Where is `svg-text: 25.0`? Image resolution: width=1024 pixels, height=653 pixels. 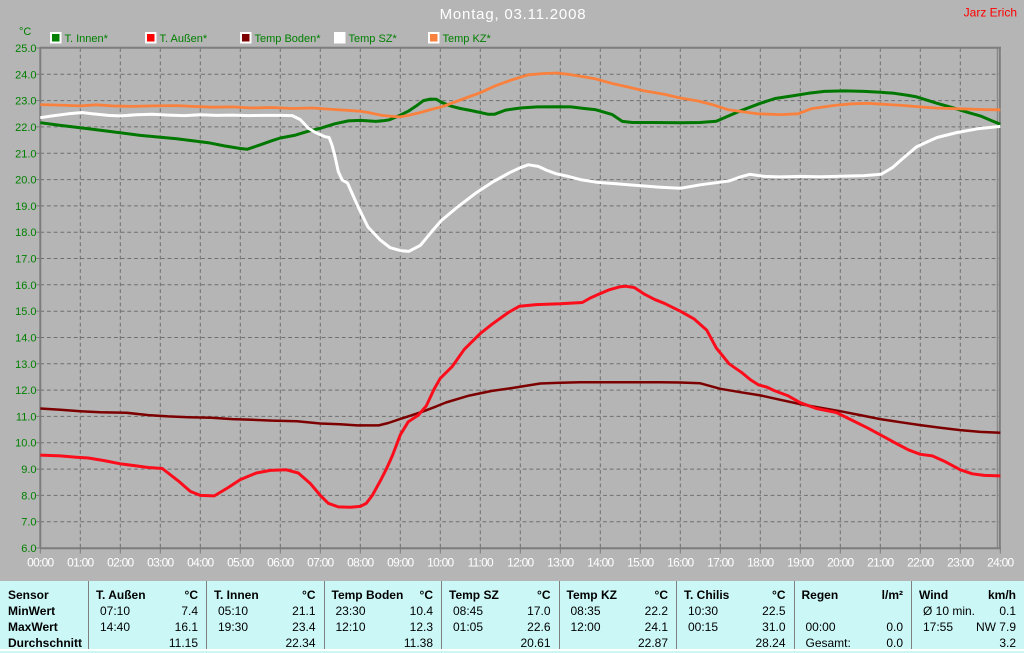 svg-text: 25.0 is located at coordinates (25, 49).